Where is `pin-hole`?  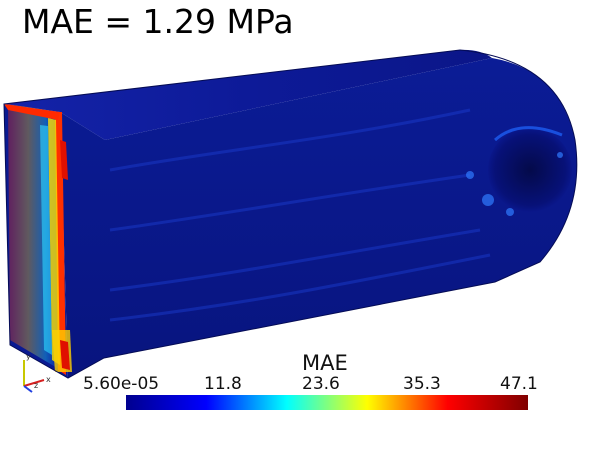
pin-hole is located at coordinates (530, 170).